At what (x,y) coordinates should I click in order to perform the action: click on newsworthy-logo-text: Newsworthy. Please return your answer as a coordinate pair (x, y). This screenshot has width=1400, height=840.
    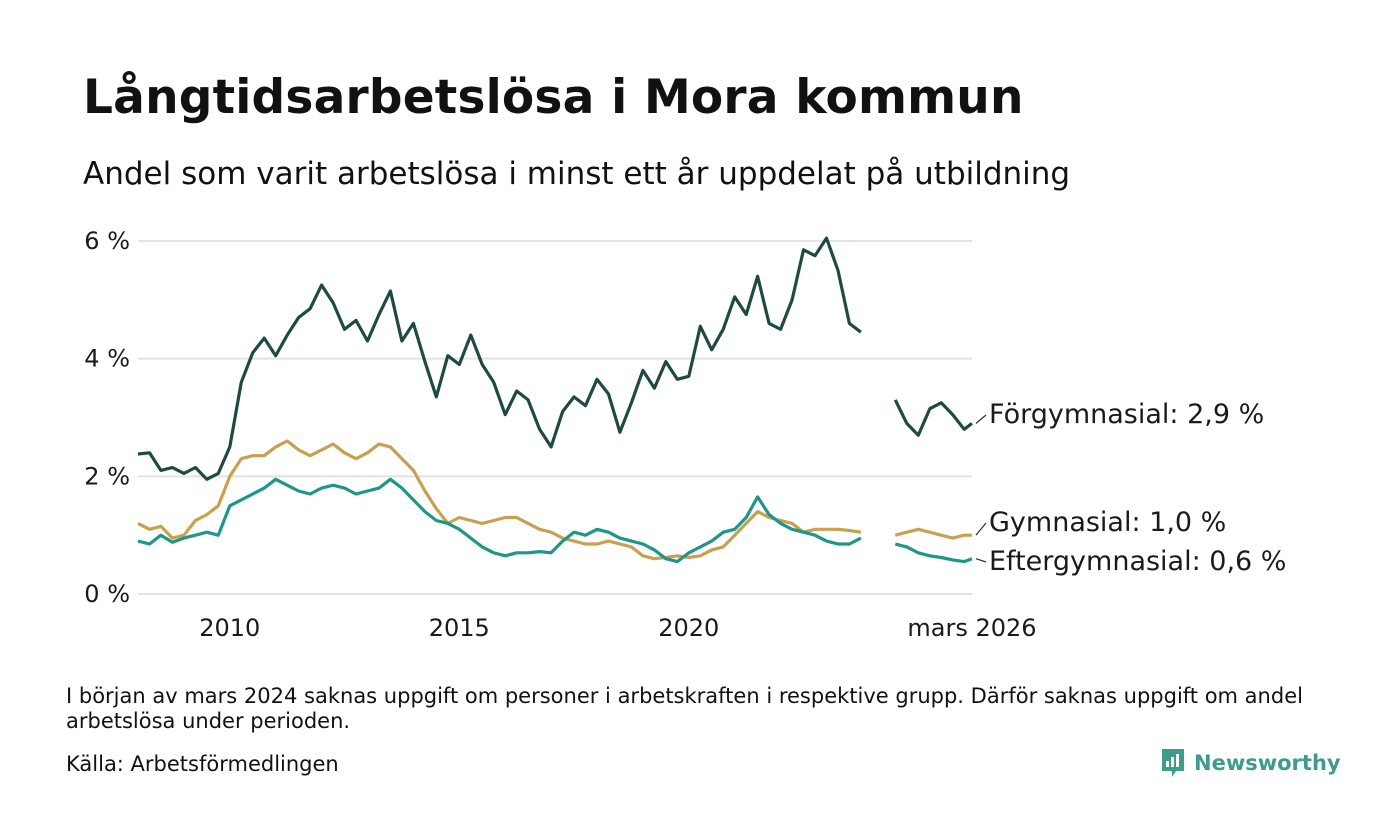
    Looking at the image, I should click on (1267, 763).